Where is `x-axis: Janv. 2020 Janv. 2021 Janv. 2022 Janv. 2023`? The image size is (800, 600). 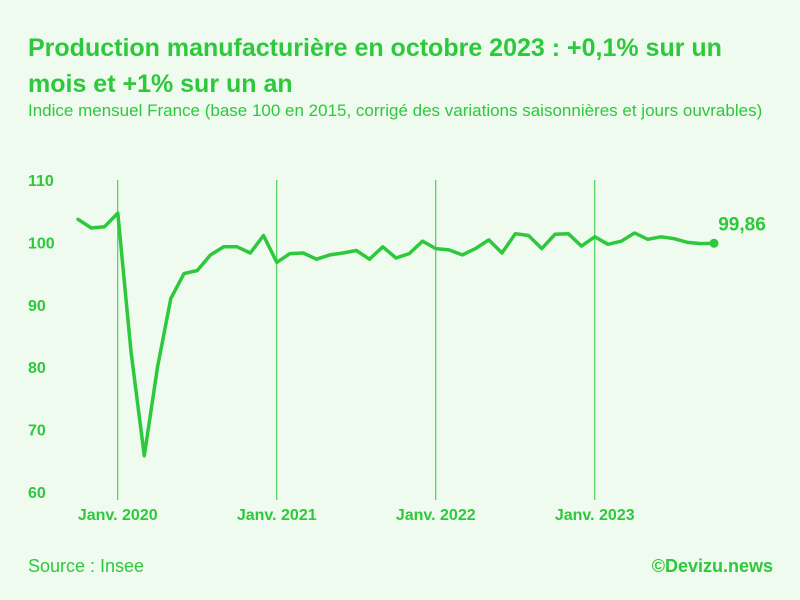 x-axis: Janv. 2020 Janv. 2021 Janv. 2022 Janv. 2023 is located at coordinates (356, 515).